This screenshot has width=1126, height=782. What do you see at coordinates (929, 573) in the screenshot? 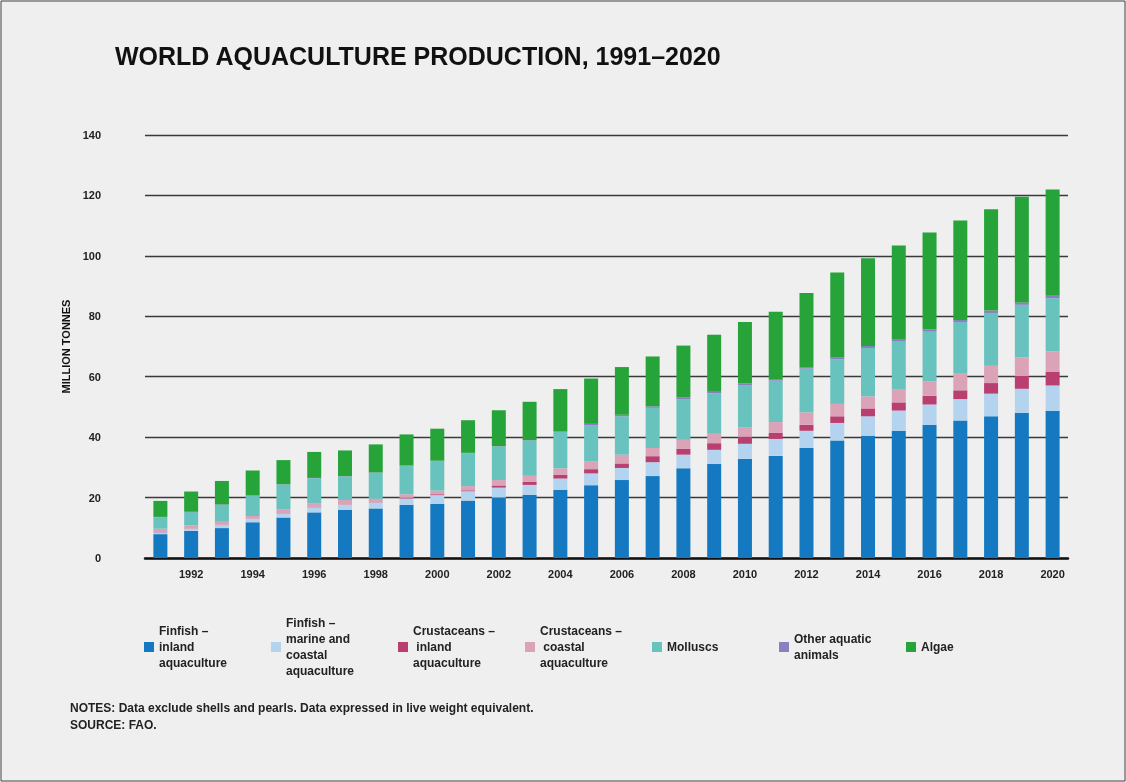
I see `x-tick-label: 2016` at bounding box center [929, 573].